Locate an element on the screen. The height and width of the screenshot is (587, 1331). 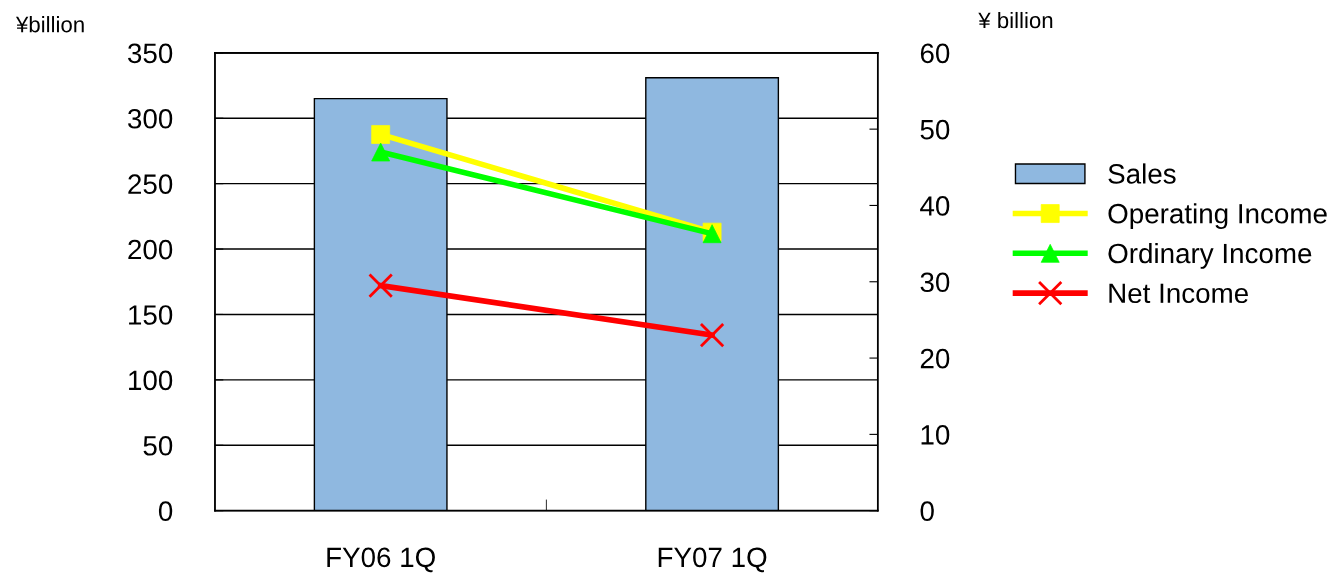
y-tick-label: 150 is located at coordinates (151, 315).